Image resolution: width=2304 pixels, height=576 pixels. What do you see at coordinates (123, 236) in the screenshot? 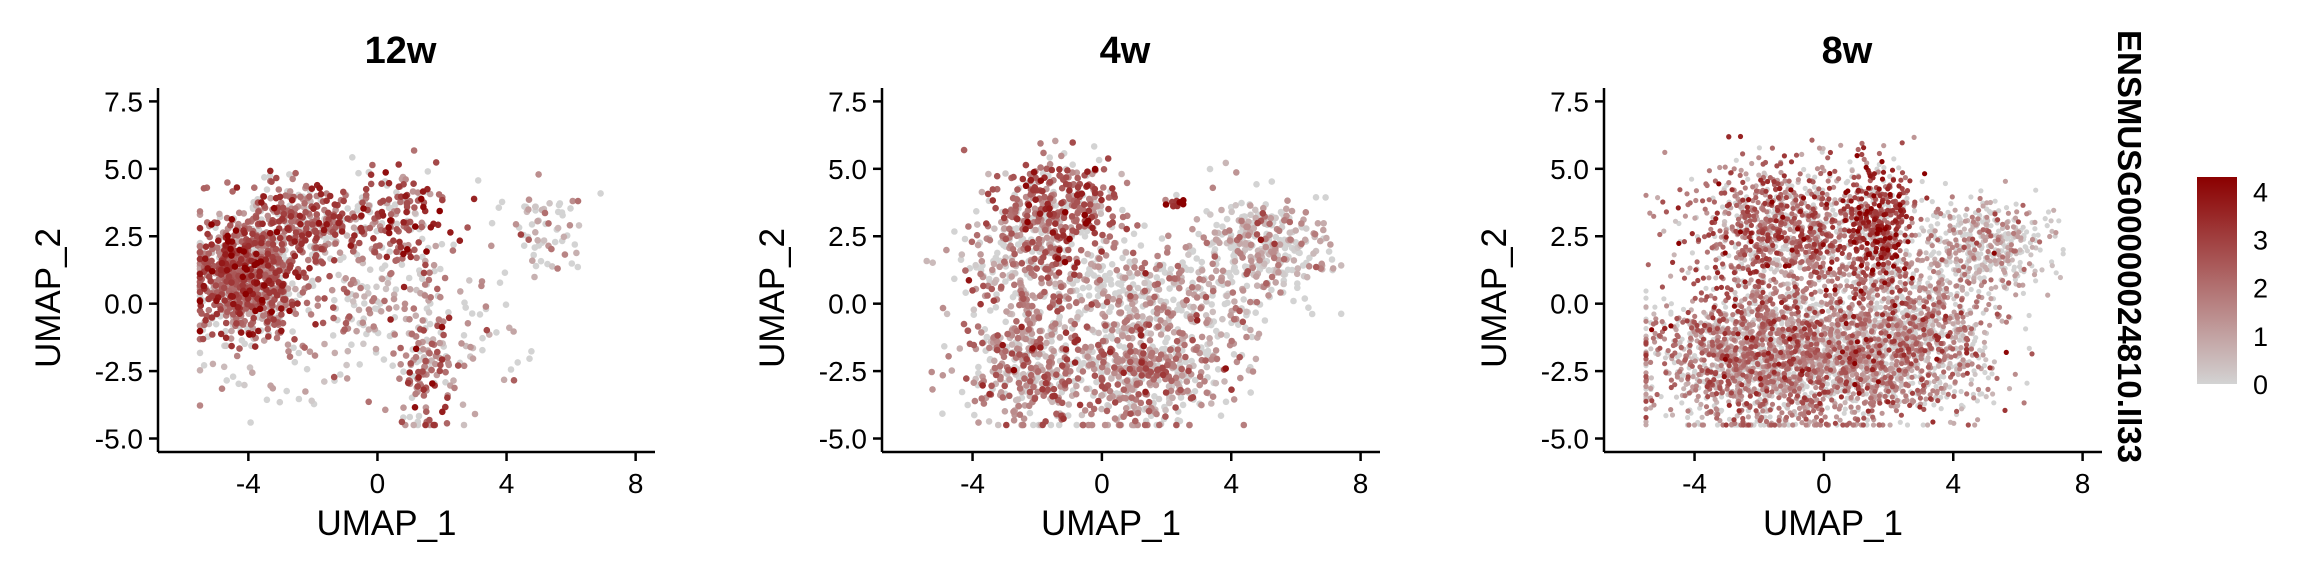
I see `y-tick-label: 2.5` at bounding box center [123, 236].